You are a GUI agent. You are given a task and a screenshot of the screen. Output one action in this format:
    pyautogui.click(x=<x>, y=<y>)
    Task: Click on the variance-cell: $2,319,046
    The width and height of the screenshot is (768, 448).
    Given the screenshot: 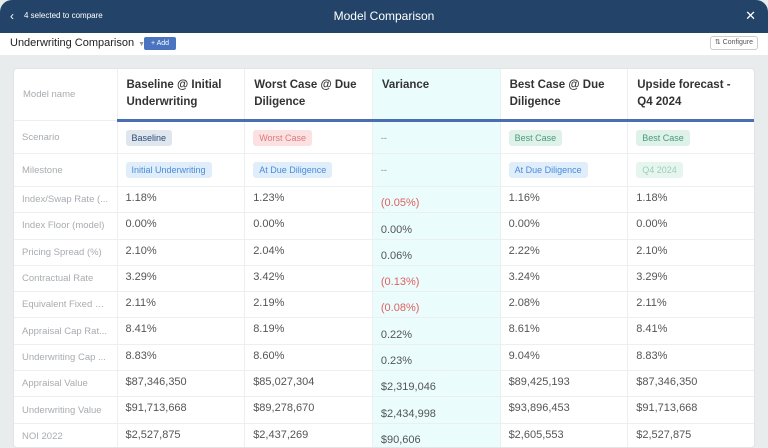 What is the action you would take?
    pyautogui.click(x=436, y=384)
    